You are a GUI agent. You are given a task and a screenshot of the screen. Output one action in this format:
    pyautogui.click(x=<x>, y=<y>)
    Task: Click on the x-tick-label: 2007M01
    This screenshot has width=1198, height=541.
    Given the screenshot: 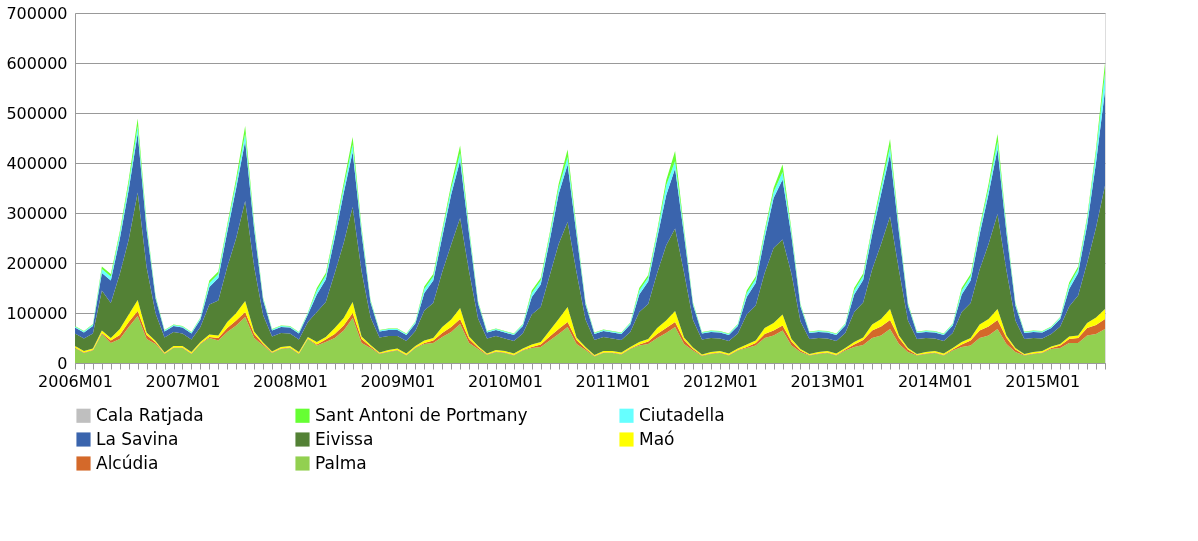 What is the action you would take?
    pyautogui.click(x=183, y=381)
    